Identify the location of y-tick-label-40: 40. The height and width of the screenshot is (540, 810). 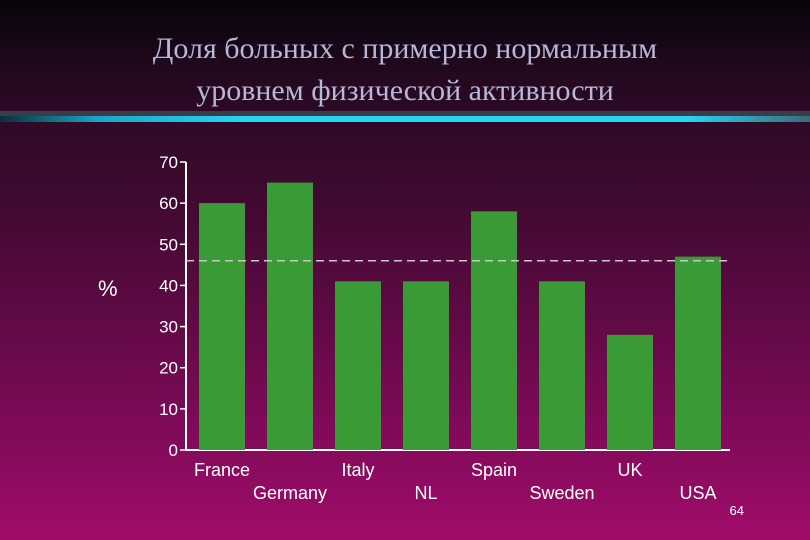
(168, 285).